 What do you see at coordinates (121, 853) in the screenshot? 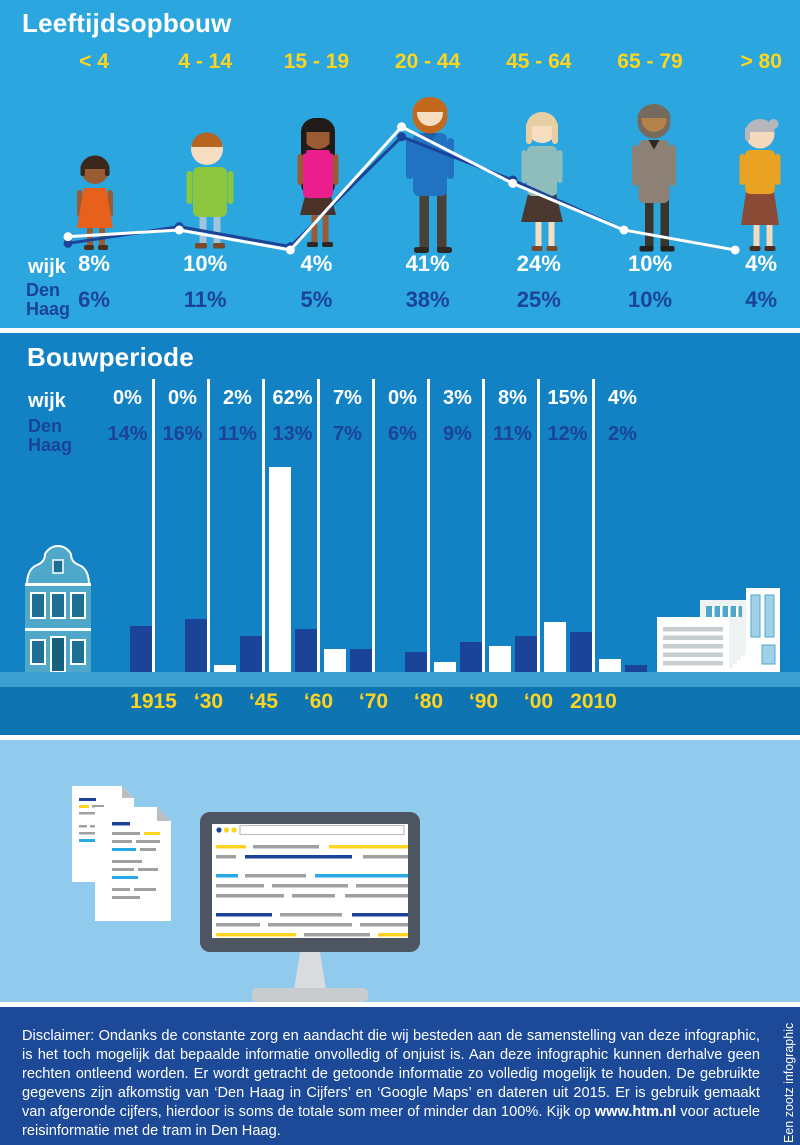
I see `magnifier-documents-illustration` at bounding box center [121, 853].